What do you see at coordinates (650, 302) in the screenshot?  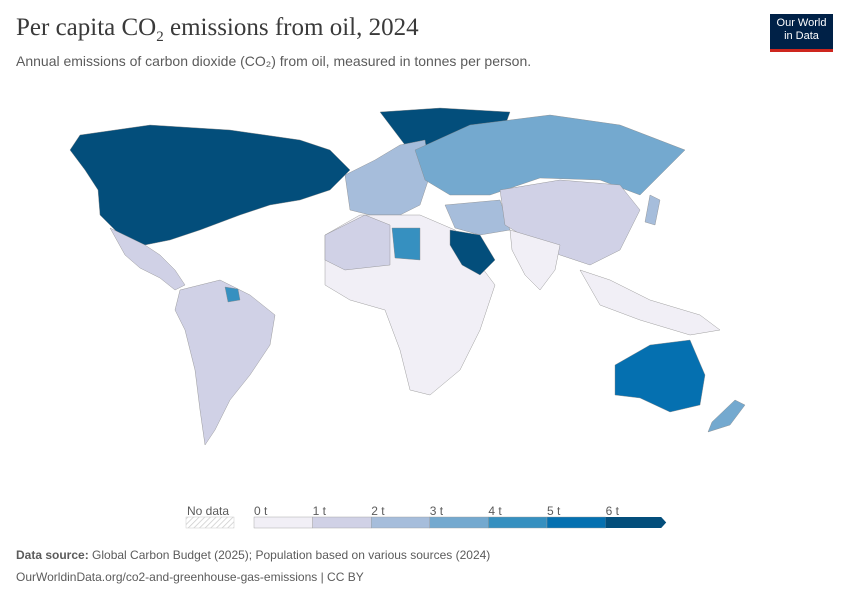 I see `region-southeast-asia` at bounding box center [650, 302].